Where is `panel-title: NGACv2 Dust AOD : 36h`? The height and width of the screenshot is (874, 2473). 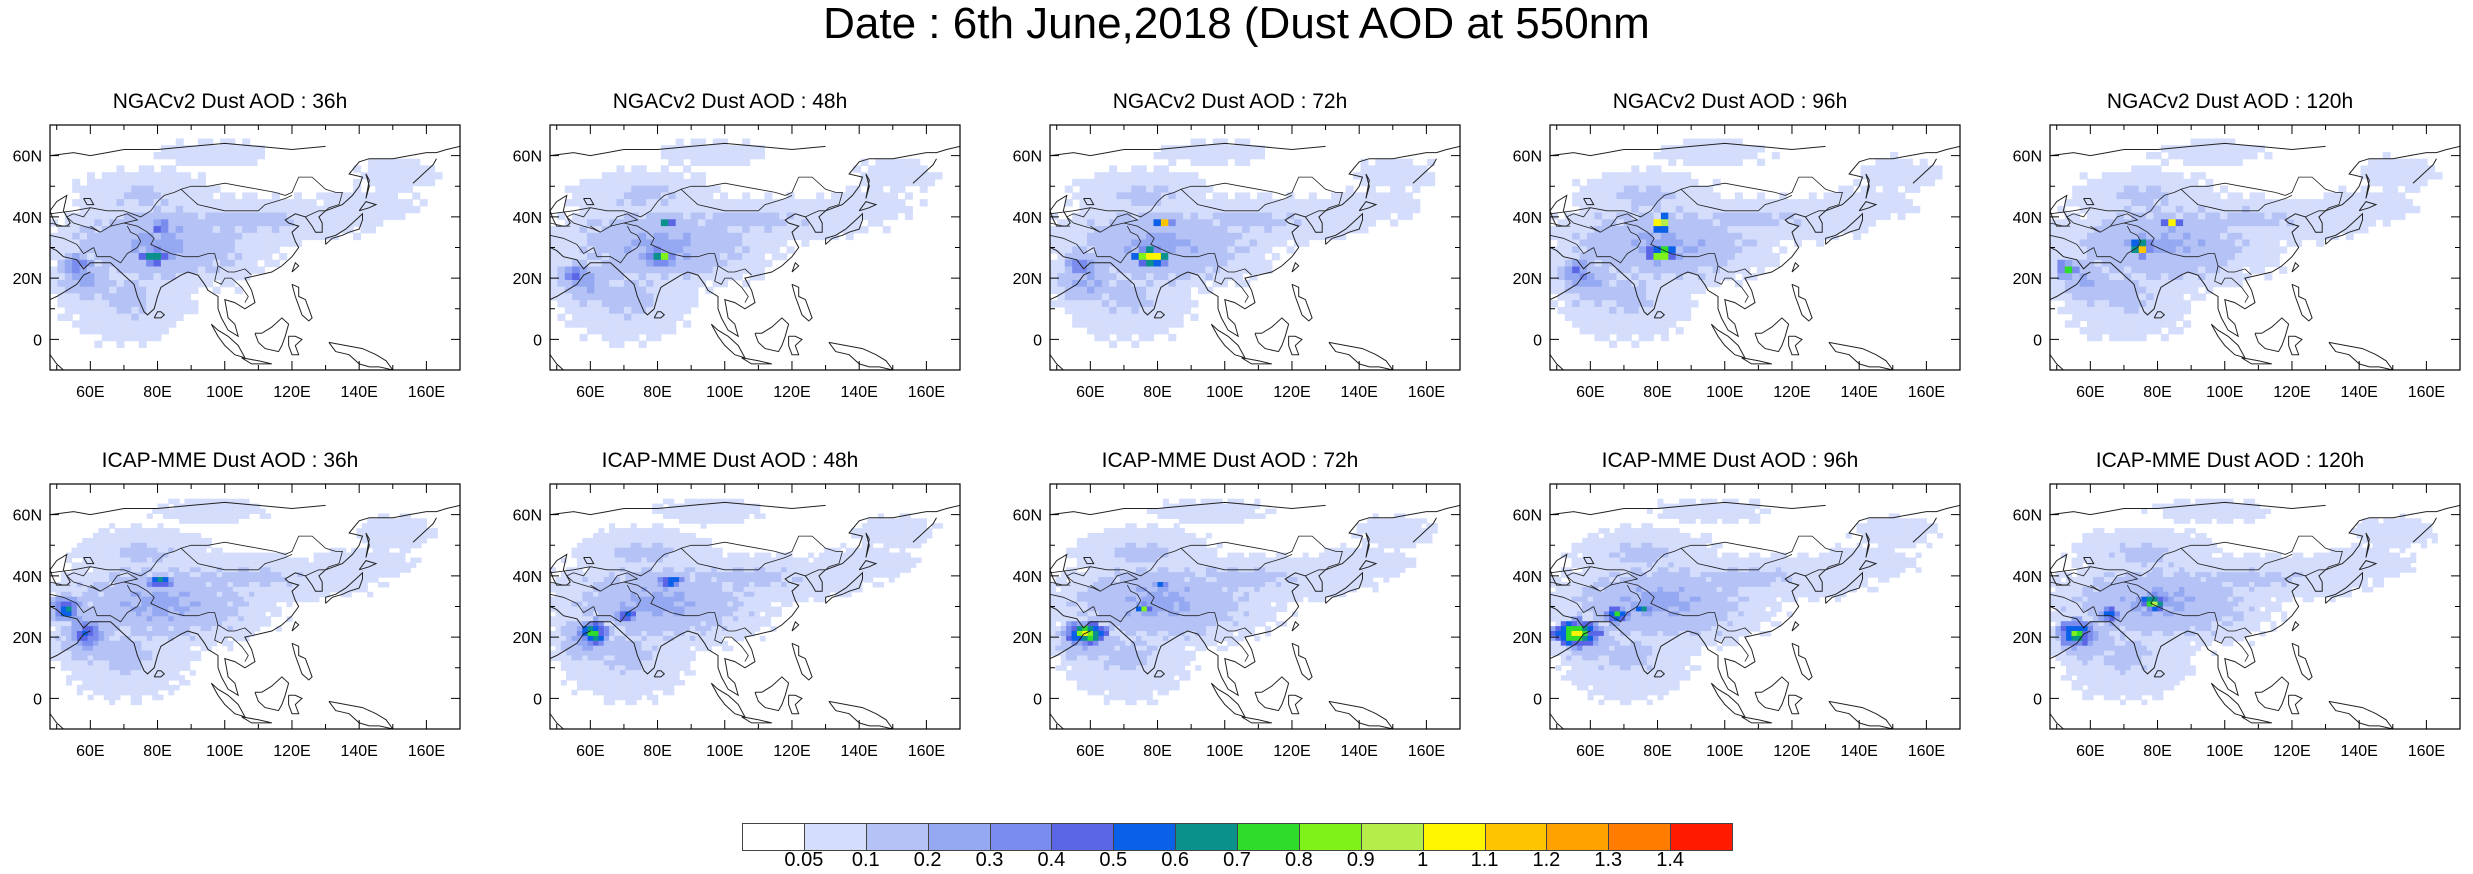 panel-title: NGACv2 Dust AOD : 36h is located at coordinates (230, 101).